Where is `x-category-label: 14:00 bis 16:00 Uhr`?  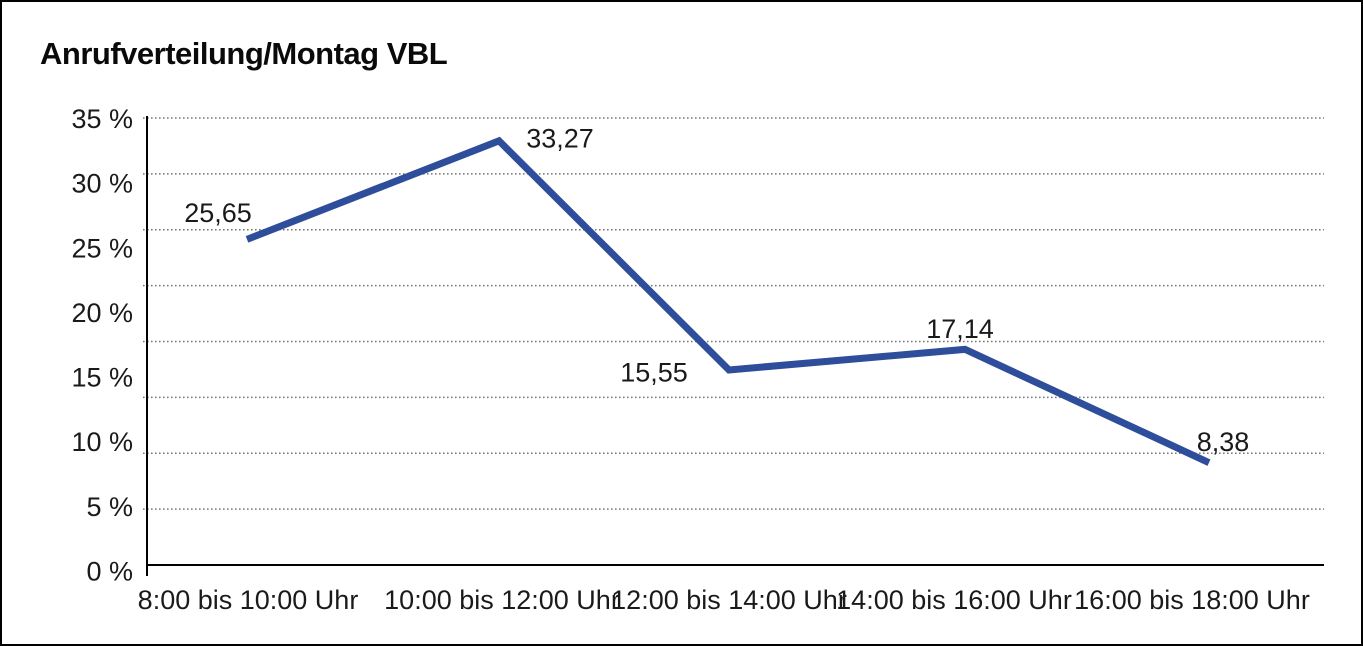
x-category-label: 14:00 bis 16:00 Uhr is located at coordinates (954, 600).